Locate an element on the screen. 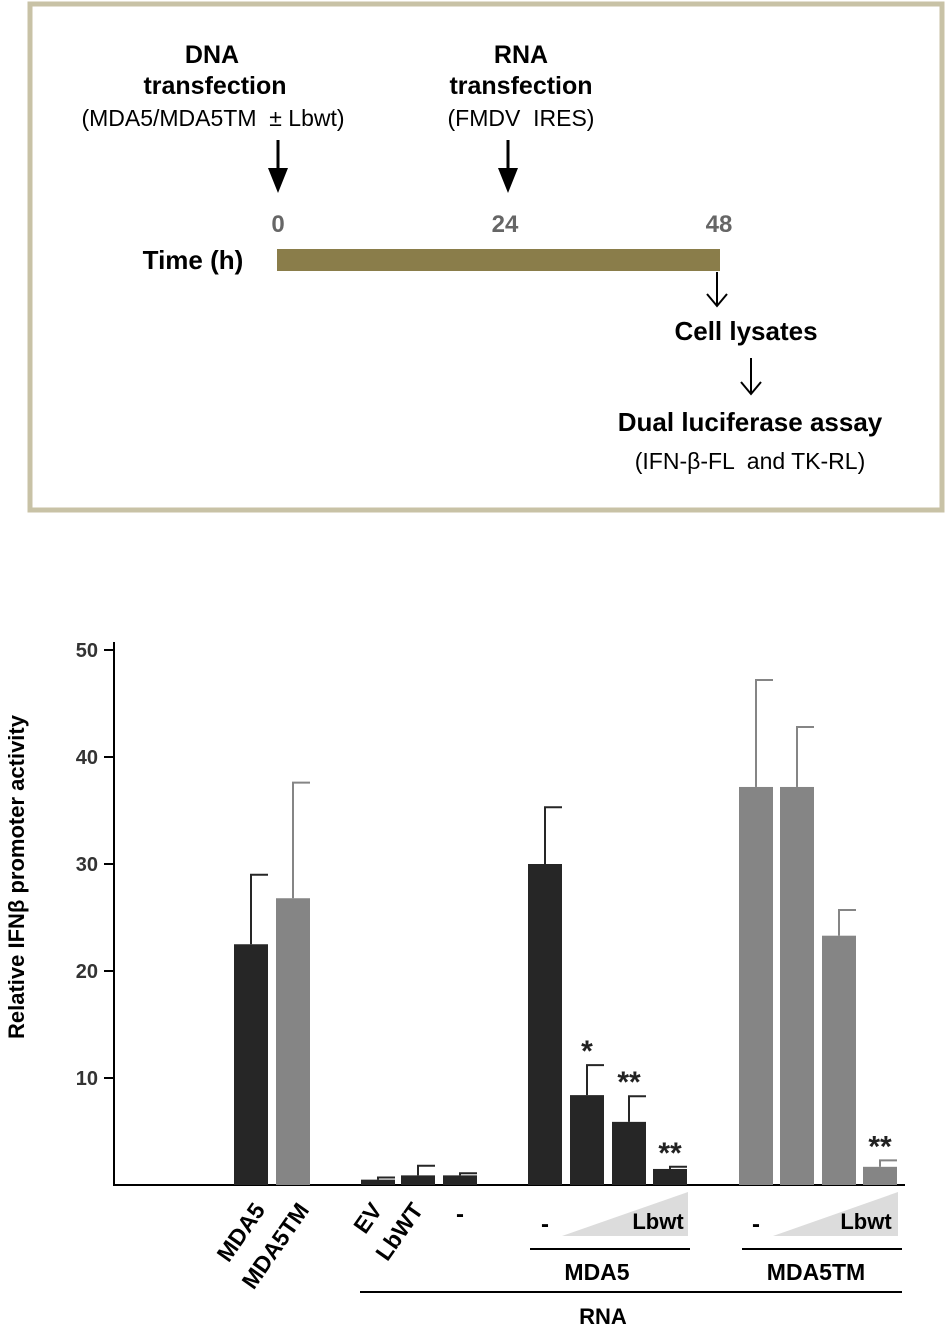 This screenshot has width=946, height=1327. bar-mda5-lbwt-low is located at coordinates (587, 1140).